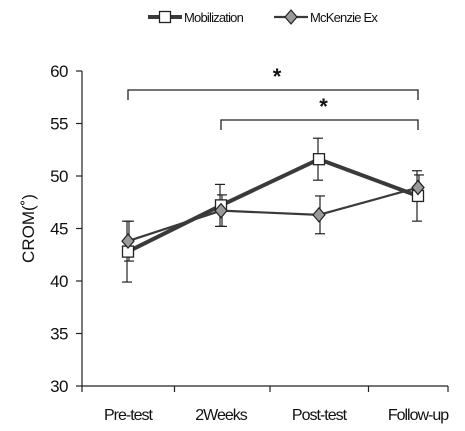 Image resolution: width=465 pixels, height=431 pixels. I want to click on legend-marker-mobilization, so click(165, 17).